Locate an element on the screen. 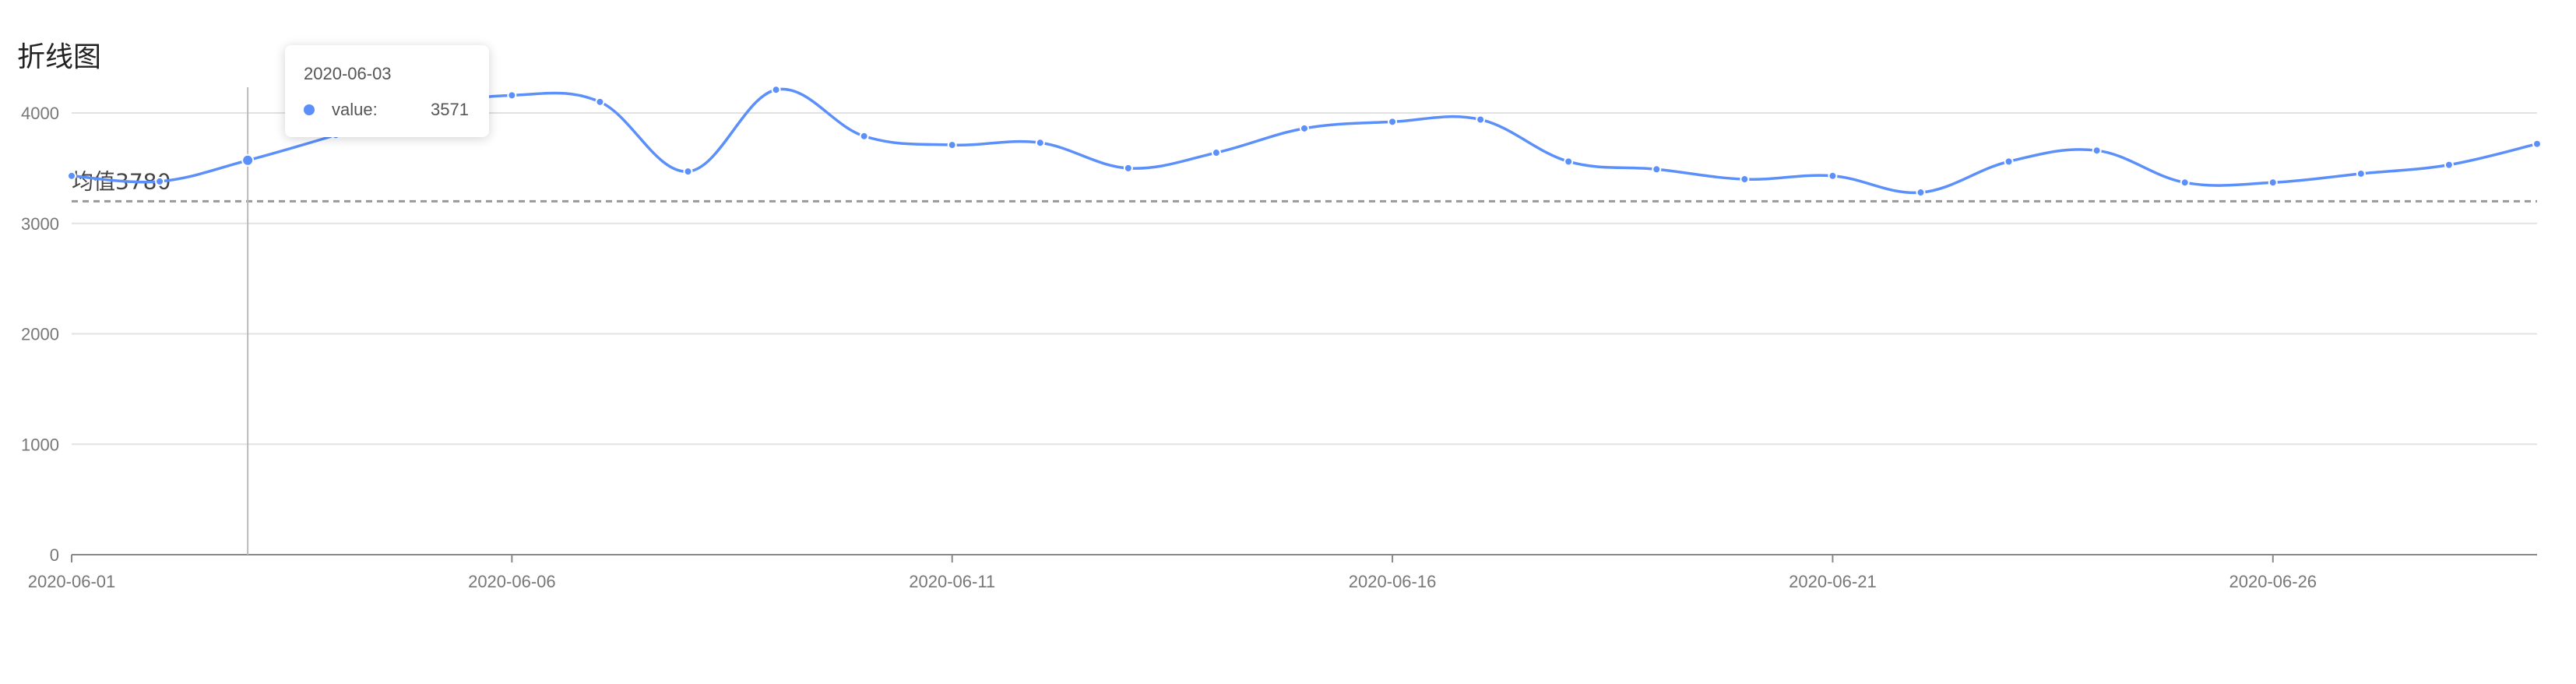 This screenshot has width=2576, height=684. tooltip: 2020-06-03 value: 3571 is located at coordinates (387, 91).